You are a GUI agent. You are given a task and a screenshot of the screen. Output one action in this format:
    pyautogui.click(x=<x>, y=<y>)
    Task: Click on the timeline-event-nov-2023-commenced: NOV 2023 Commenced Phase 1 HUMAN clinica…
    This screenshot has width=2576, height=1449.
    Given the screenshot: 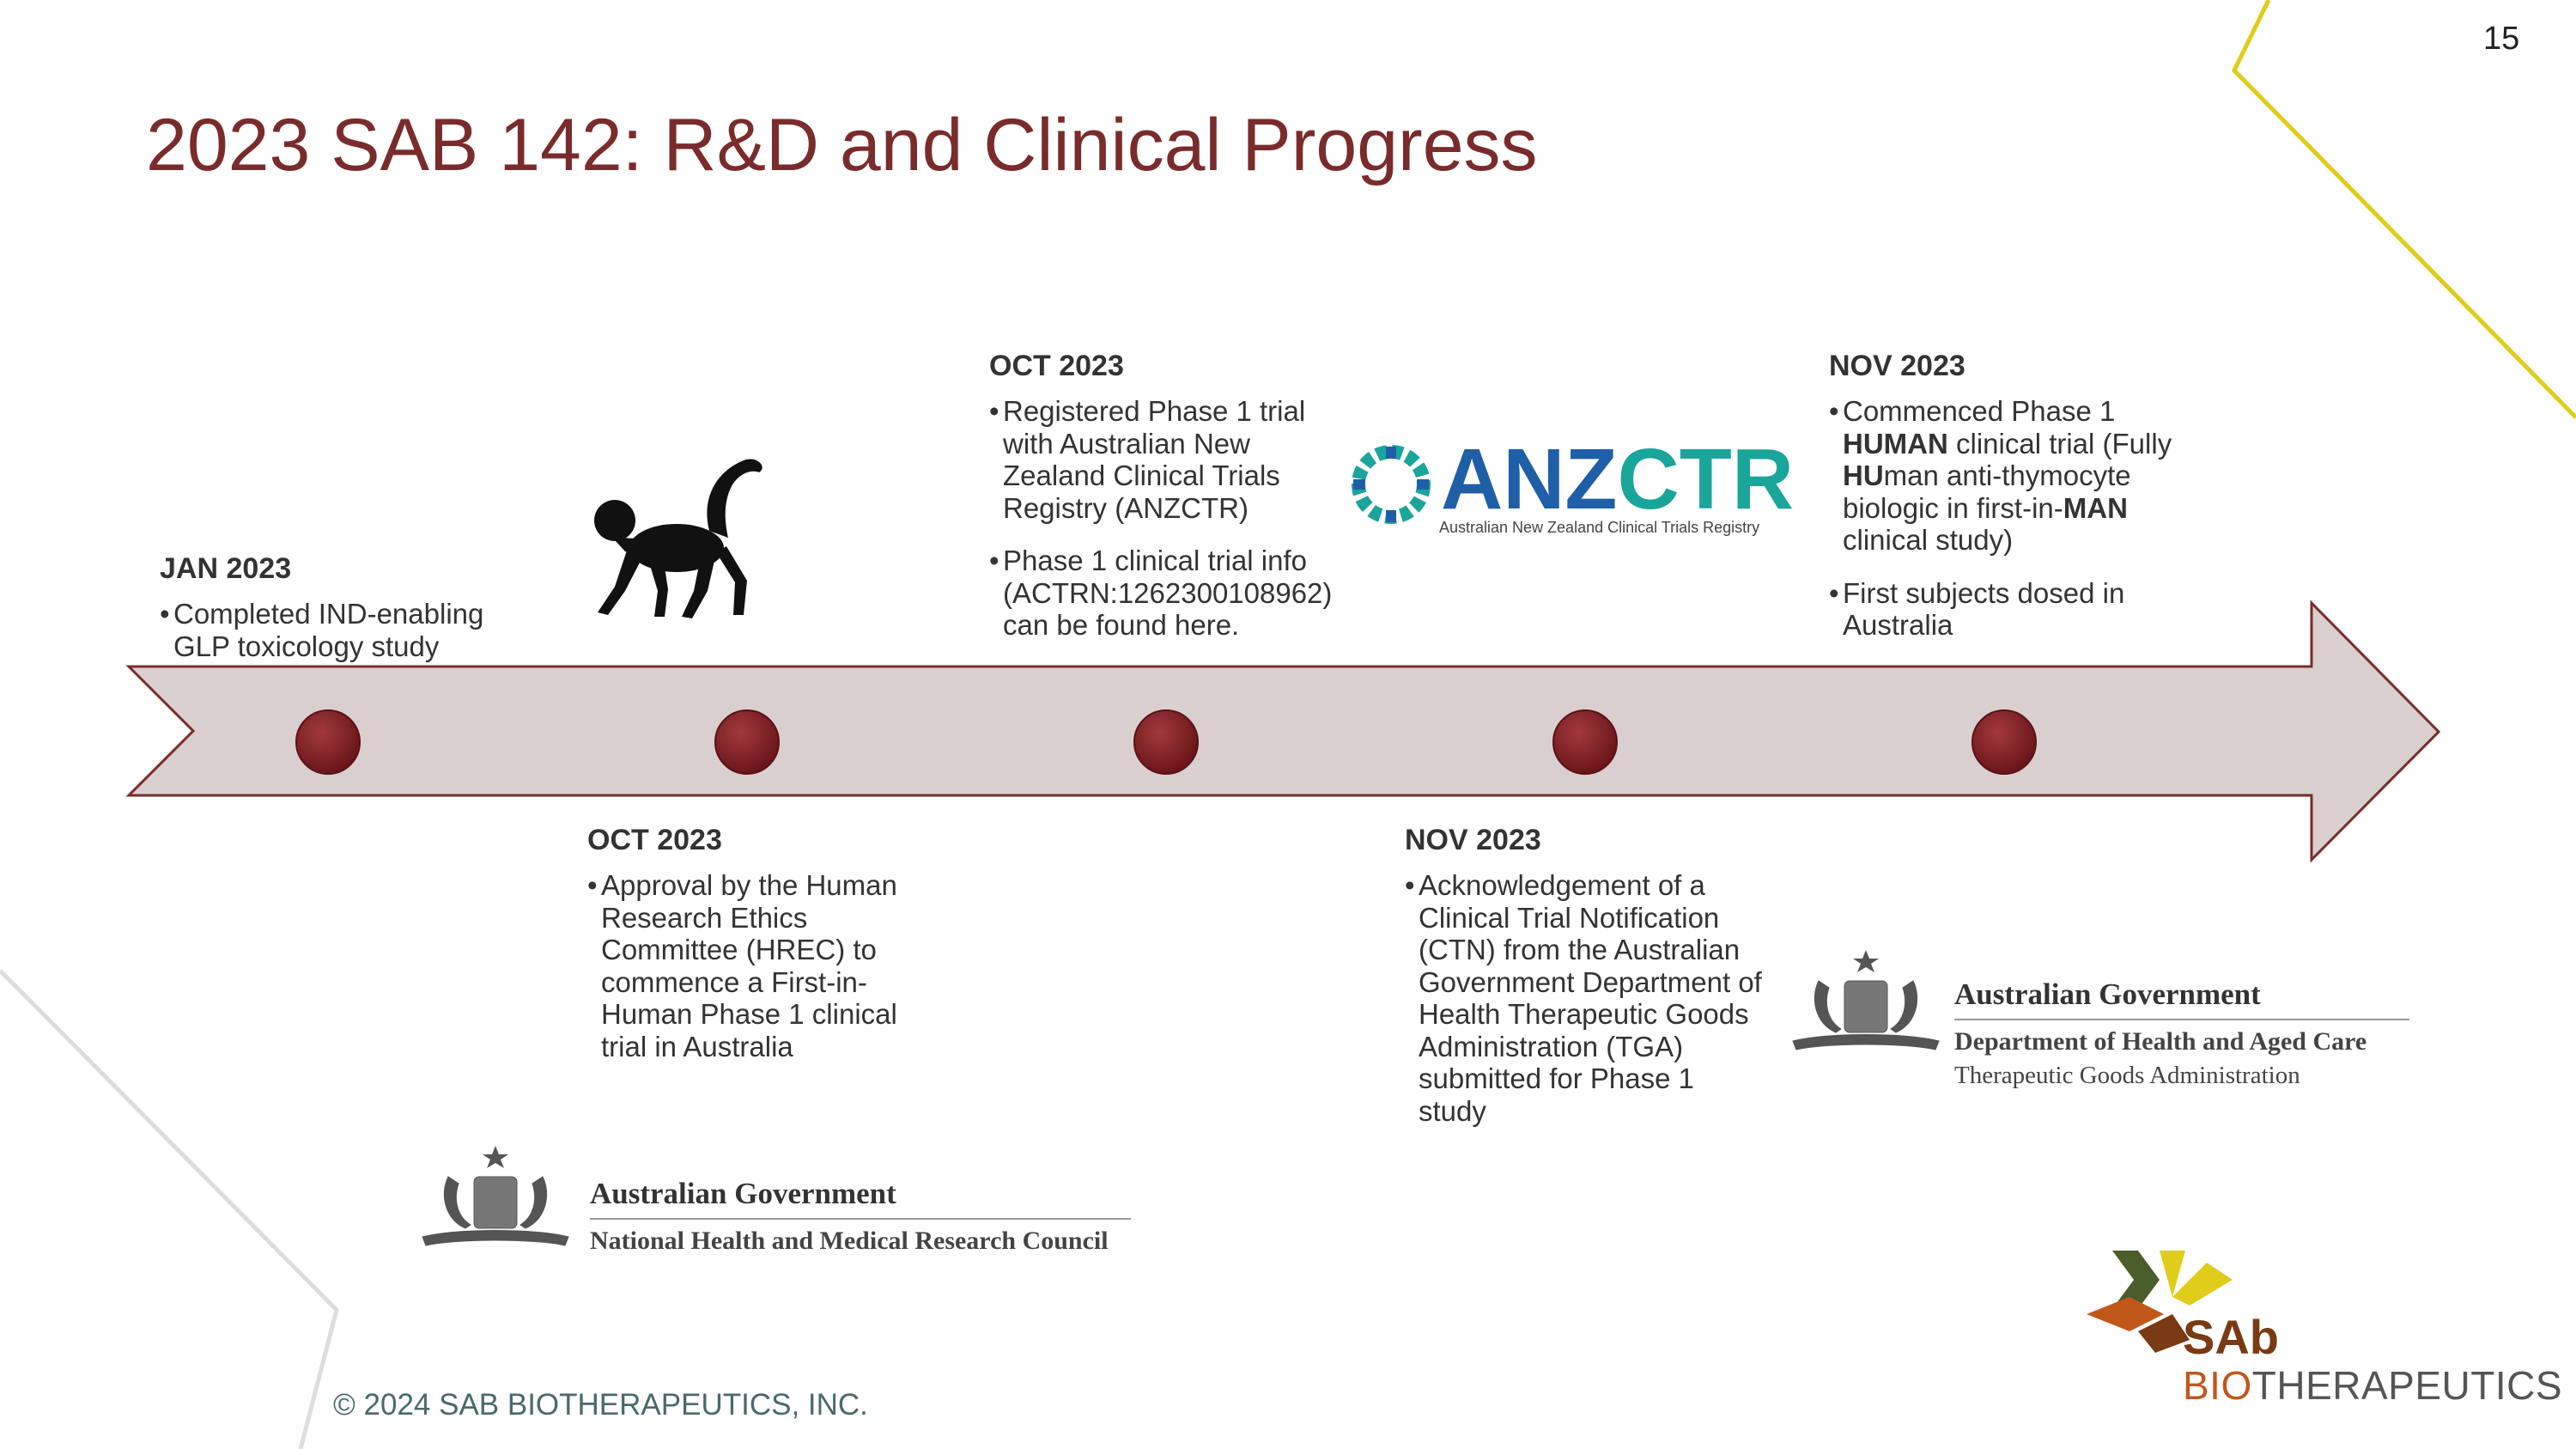 What is the action you would take?
    pyautogui.click(x=2018, y=495)
    